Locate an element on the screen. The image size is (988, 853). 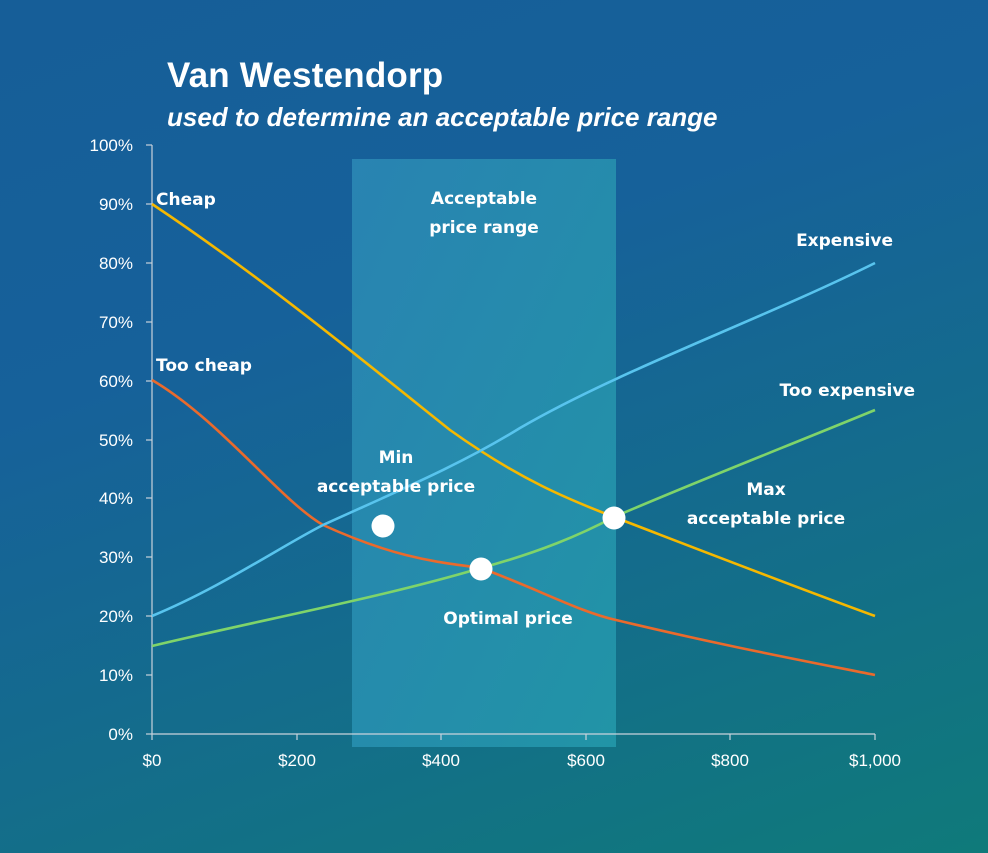
min-price-label-line2: acceptable price is located at coordinates (396, 487).